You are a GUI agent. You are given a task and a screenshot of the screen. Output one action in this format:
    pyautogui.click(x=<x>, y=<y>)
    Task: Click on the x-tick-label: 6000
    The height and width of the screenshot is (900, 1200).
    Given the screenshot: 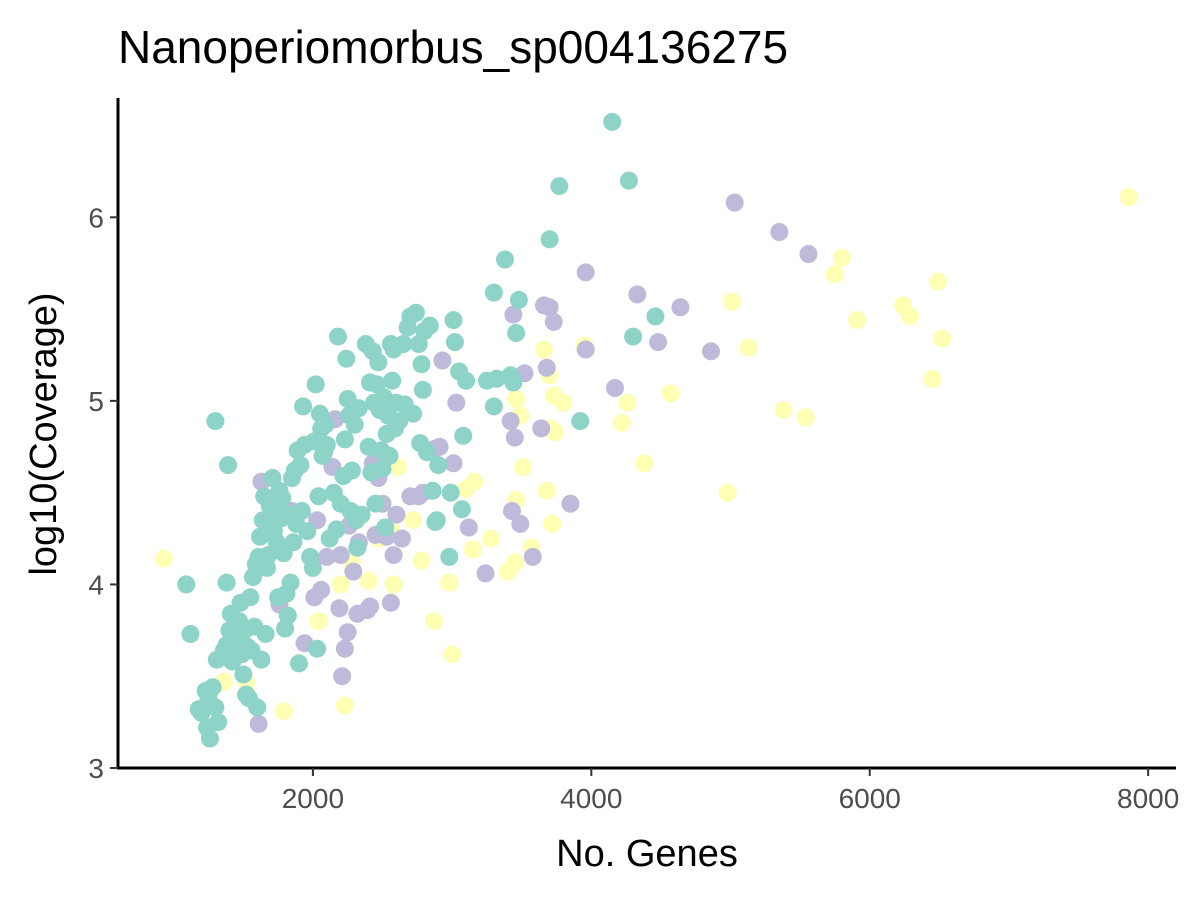 What is the action you would take?
    pyautogui.click(x=870, y=798)
    